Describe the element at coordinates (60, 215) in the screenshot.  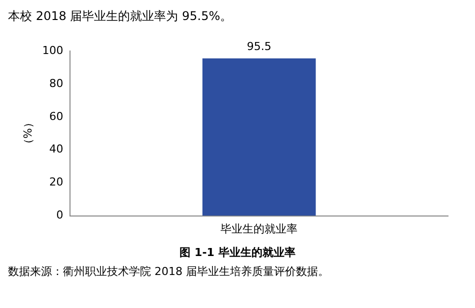
I see `y-tick-label: 0` at that location.